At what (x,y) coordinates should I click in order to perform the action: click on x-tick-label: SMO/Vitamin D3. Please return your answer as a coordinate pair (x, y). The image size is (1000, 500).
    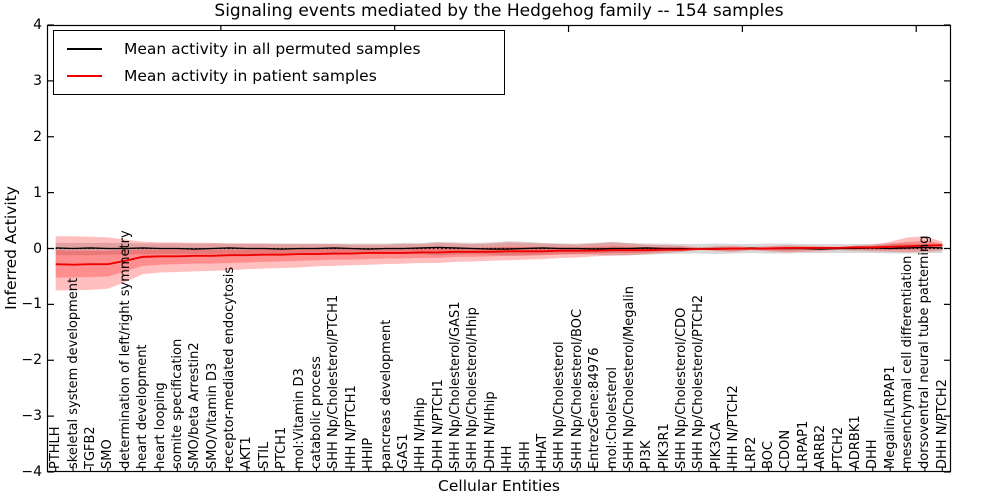
    Looking at the image, I should click on (212, 415).